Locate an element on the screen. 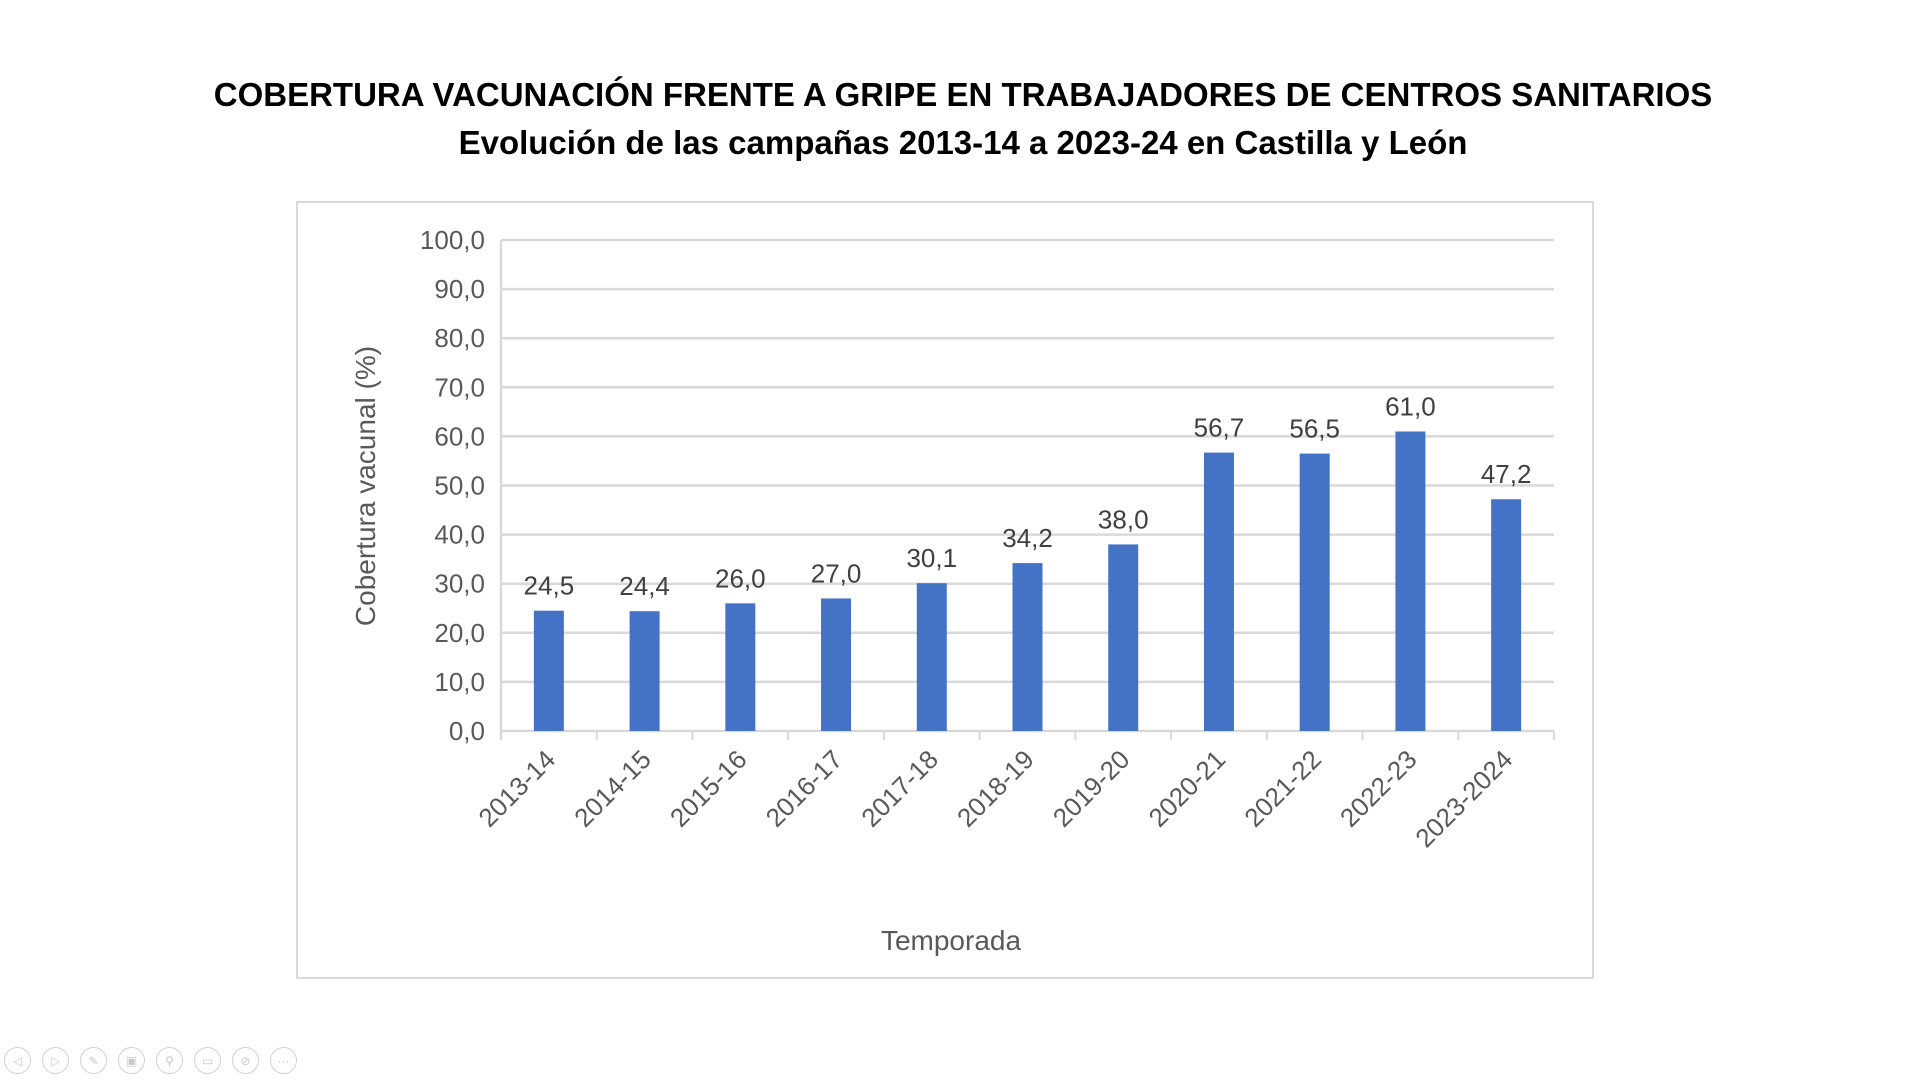 This screenshot has height=1080, width=1920. x-tick-label: 2018-19 is located at coordinates (995, 788).